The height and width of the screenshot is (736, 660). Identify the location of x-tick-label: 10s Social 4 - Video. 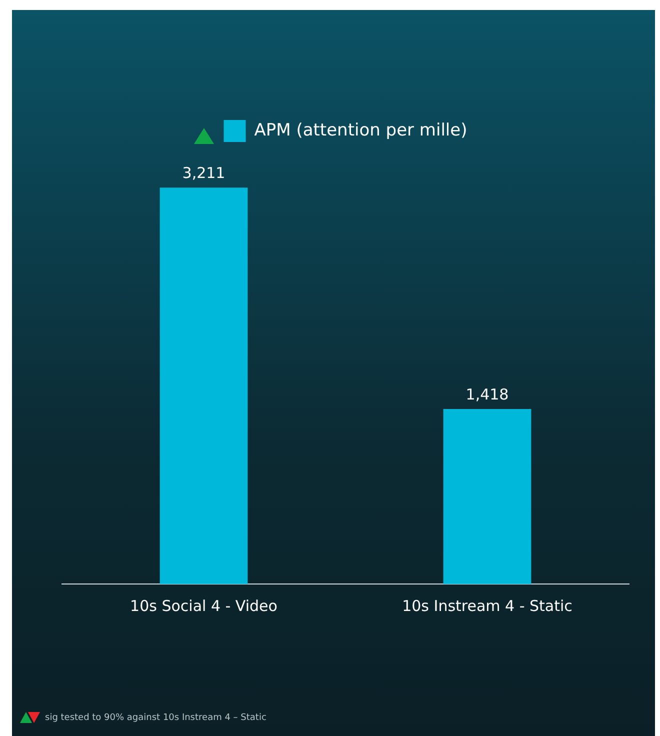
(204, 605).